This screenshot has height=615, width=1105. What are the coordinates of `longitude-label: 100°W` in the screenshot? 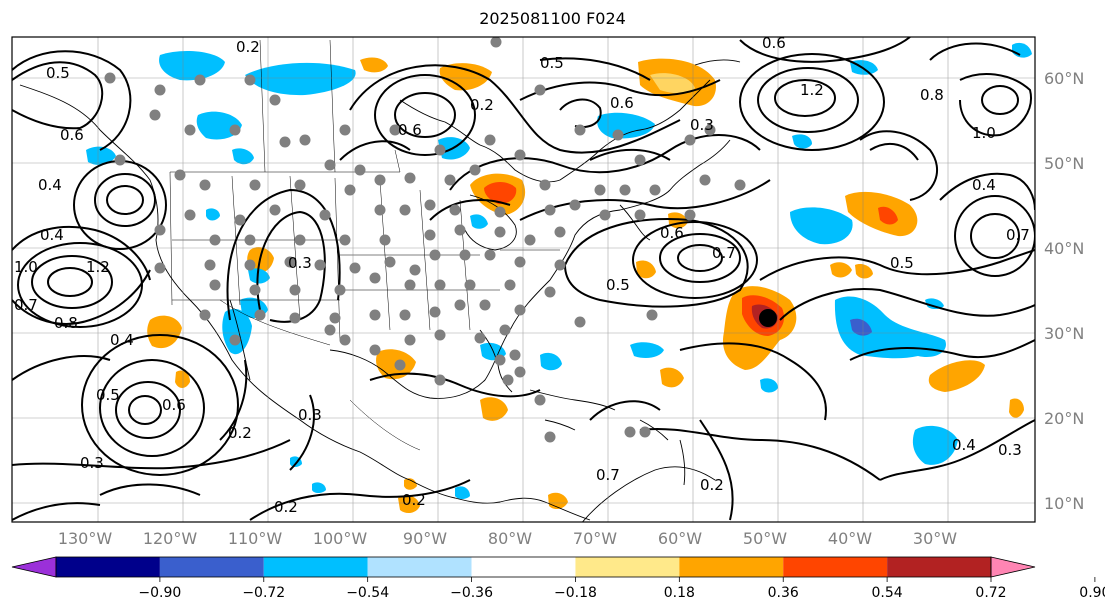 It's located at (340, 538).